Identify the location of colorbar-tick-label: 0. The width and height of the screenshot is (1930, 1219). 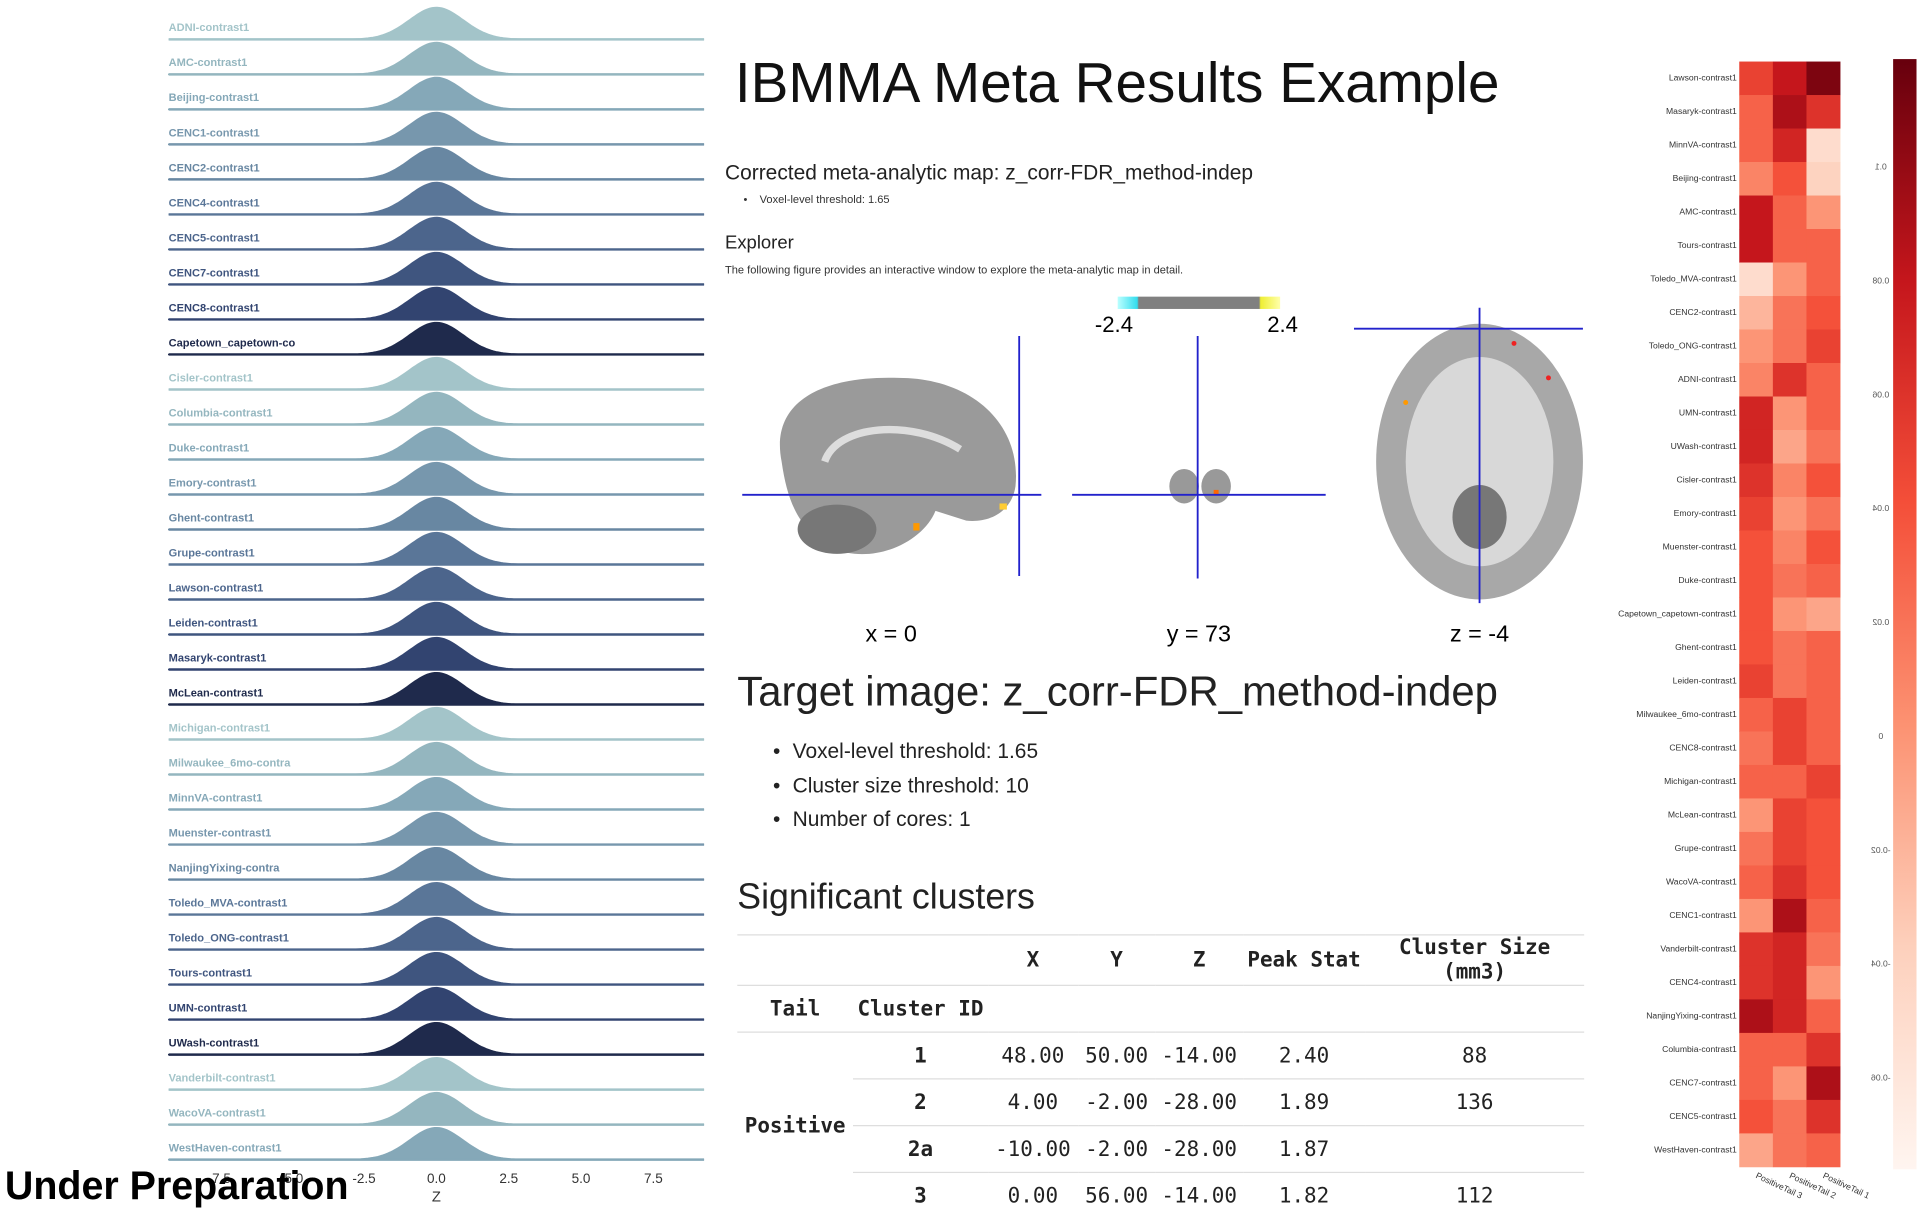
(1880, 736).